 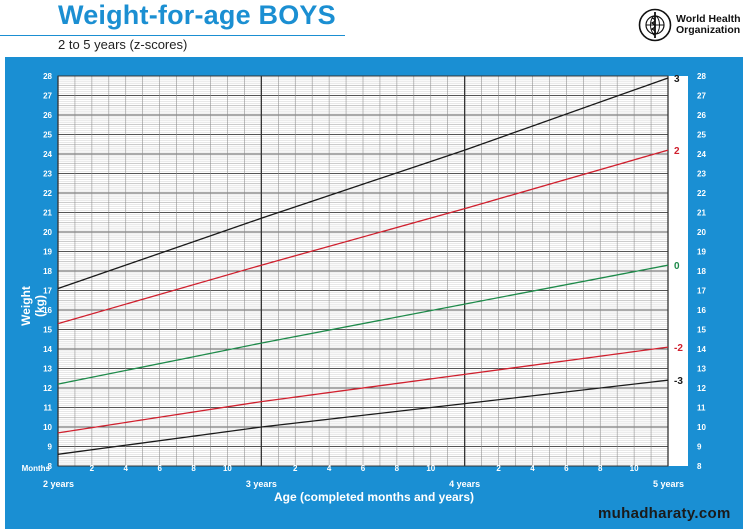 I want to click on series-line--2, so click(x=363, y=390).